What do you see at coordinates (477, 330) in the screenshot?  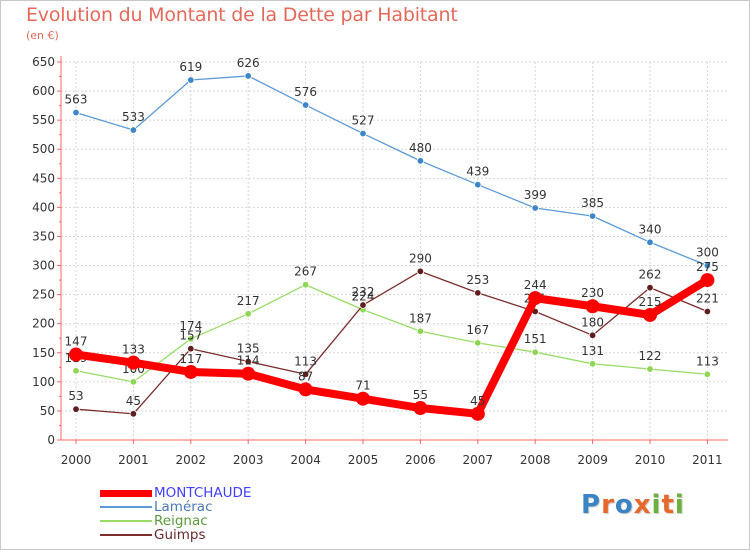 I see `data-label: 167` at bounding box center [477, 330].